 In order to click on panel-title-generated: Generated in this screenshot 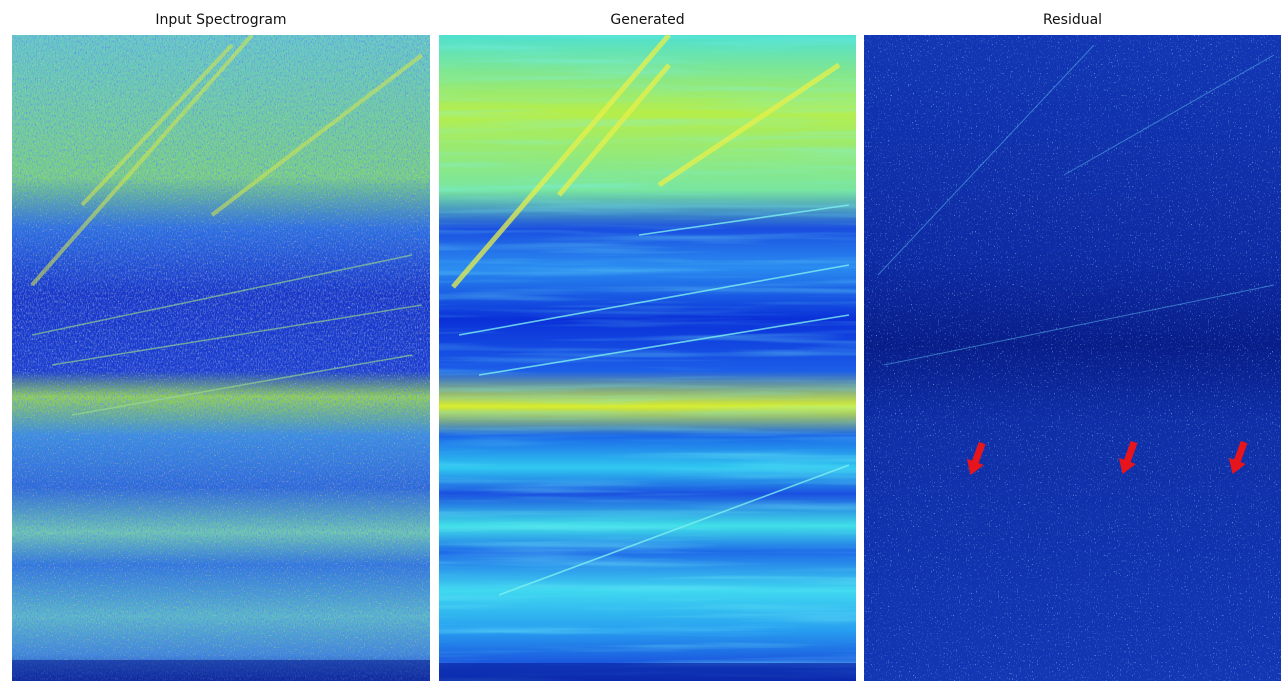, I will do `click(647, 20)`.